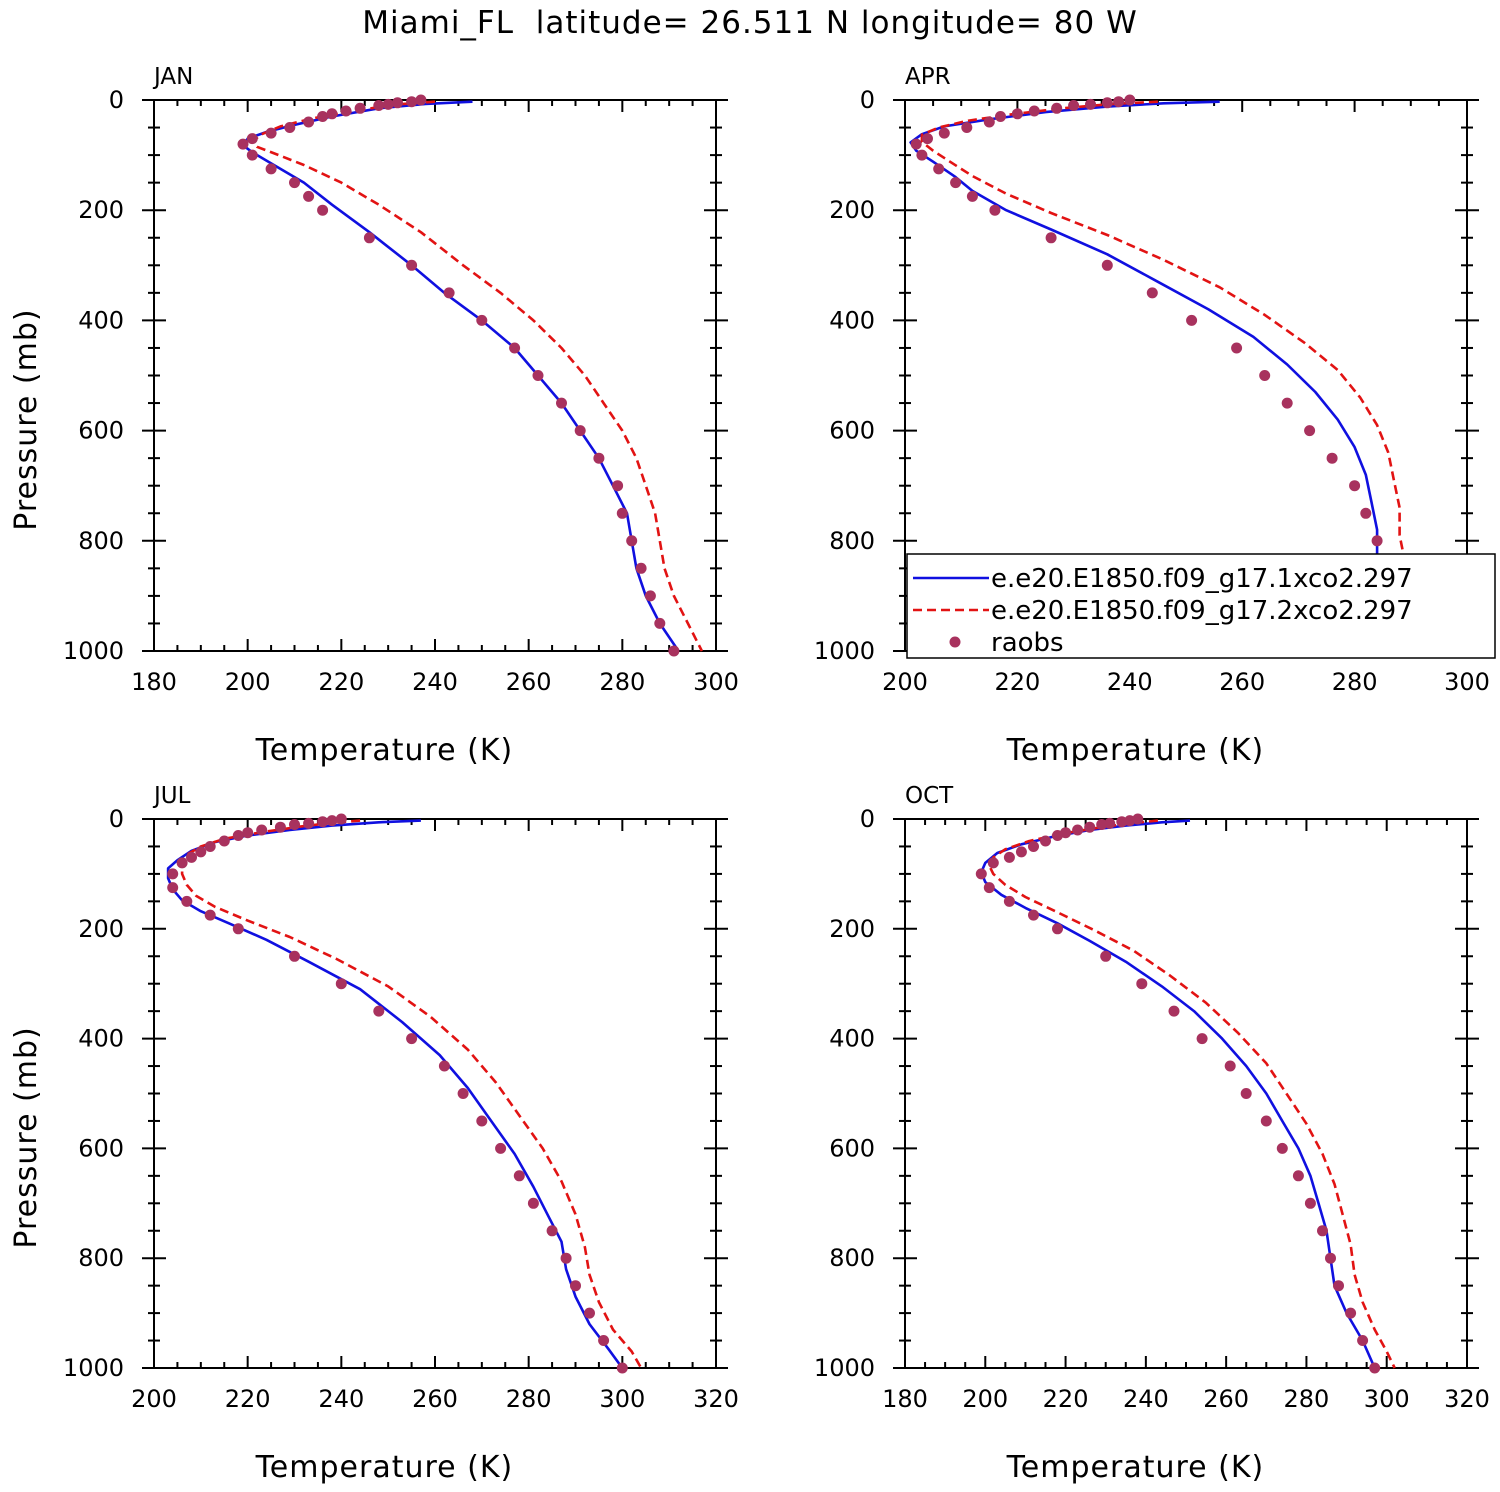 The width and height of the screenshot is (1500, 1492). I want to click on x-tick-label: 320, so click(716, 1399).